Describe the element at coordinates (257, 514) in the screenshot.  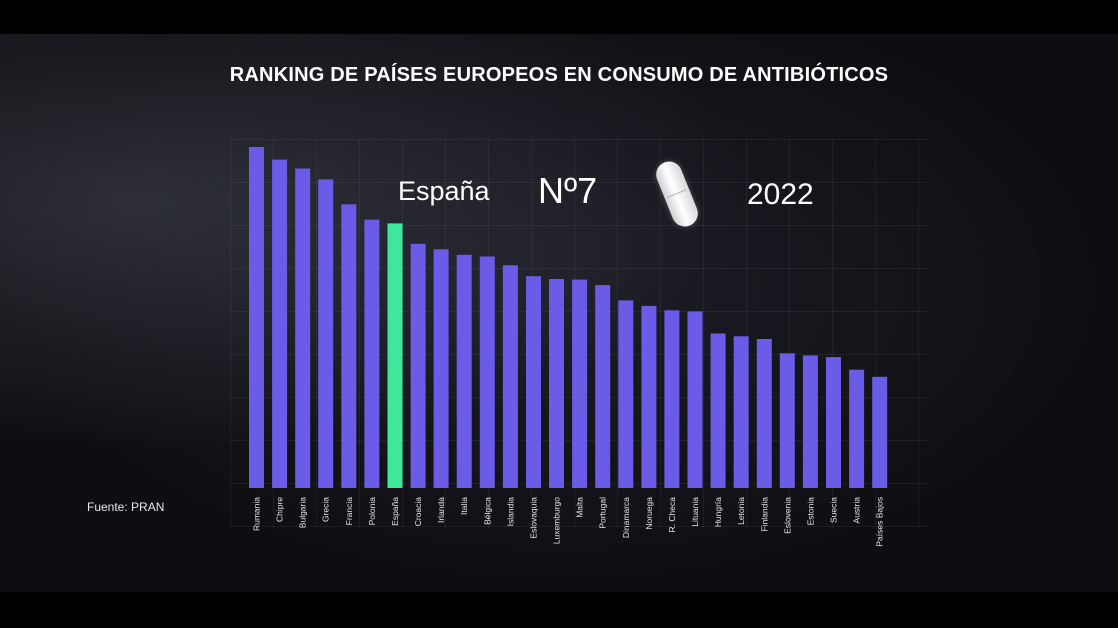
I see `x-tick-label: Rumania` at that location.